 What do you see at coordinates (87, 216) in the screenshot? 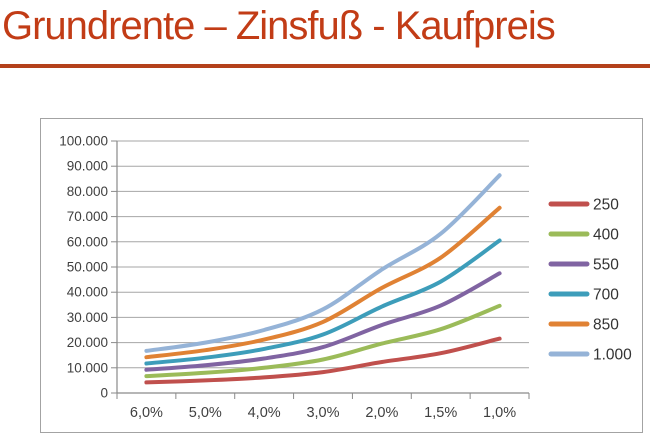
I see `y-tick-label: 70.000` at bounding box center [87, 216].